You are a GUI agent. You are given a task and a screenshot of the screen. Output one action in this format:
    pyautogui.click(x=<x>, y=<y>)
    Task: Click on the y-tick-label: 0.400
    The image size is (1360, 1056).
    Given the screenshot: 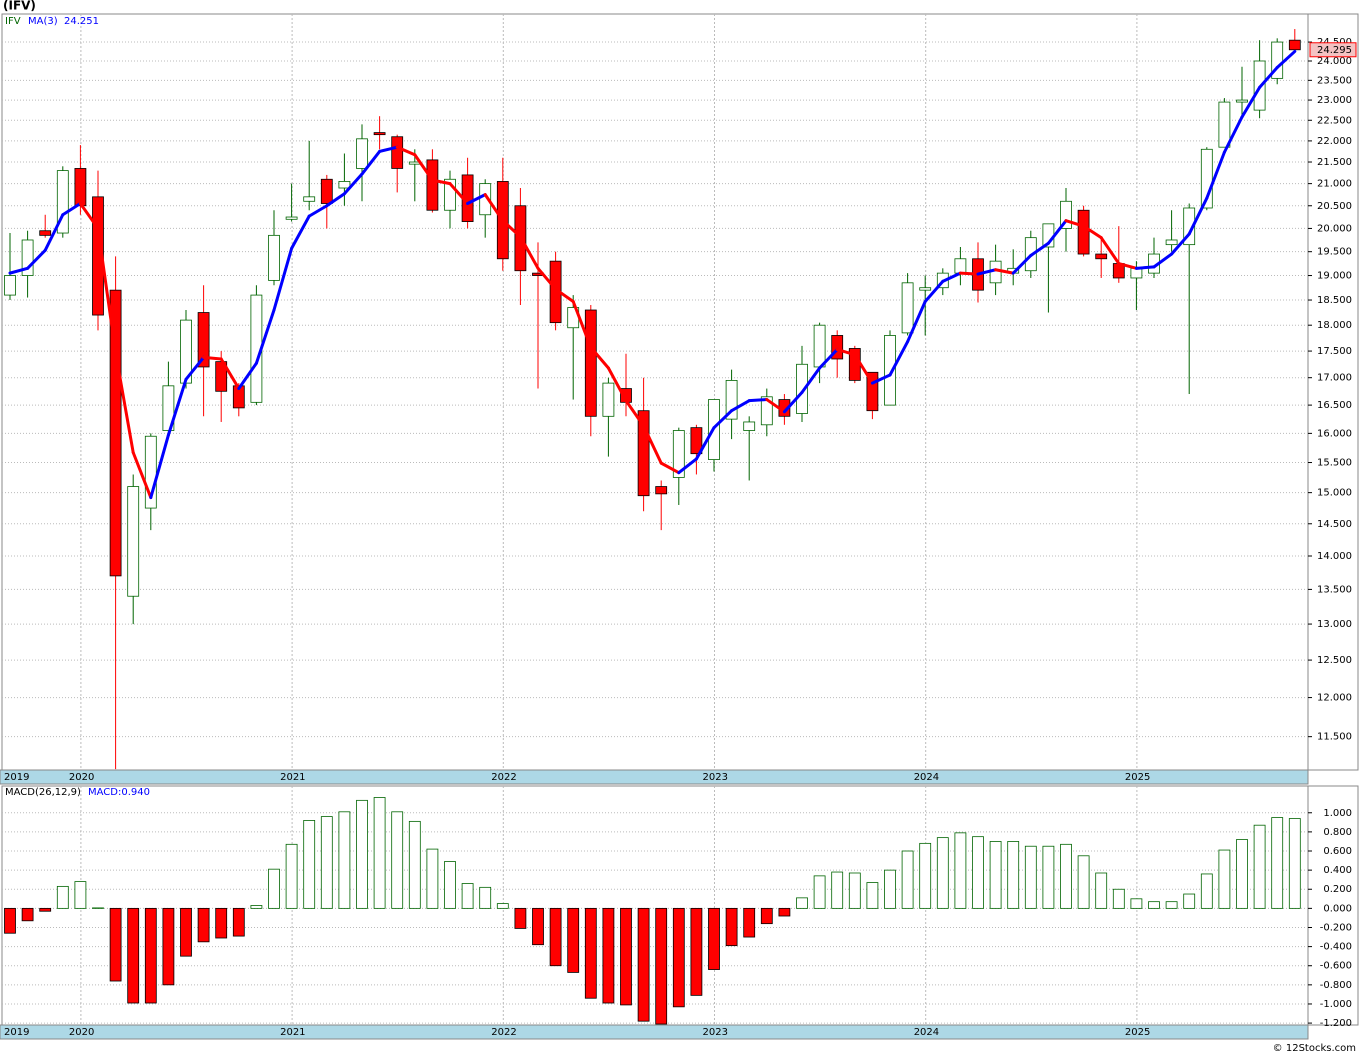 What is the action you would take?
    pyautogui.click(x=1337, y=870)
    